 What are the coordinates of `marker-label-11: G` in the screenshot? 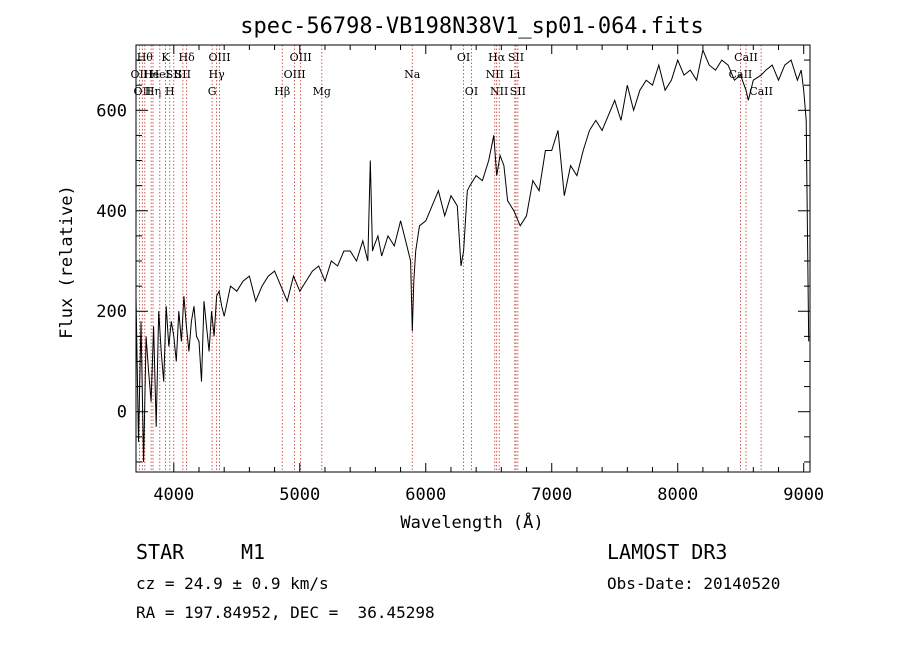 It's located at (212, 91).